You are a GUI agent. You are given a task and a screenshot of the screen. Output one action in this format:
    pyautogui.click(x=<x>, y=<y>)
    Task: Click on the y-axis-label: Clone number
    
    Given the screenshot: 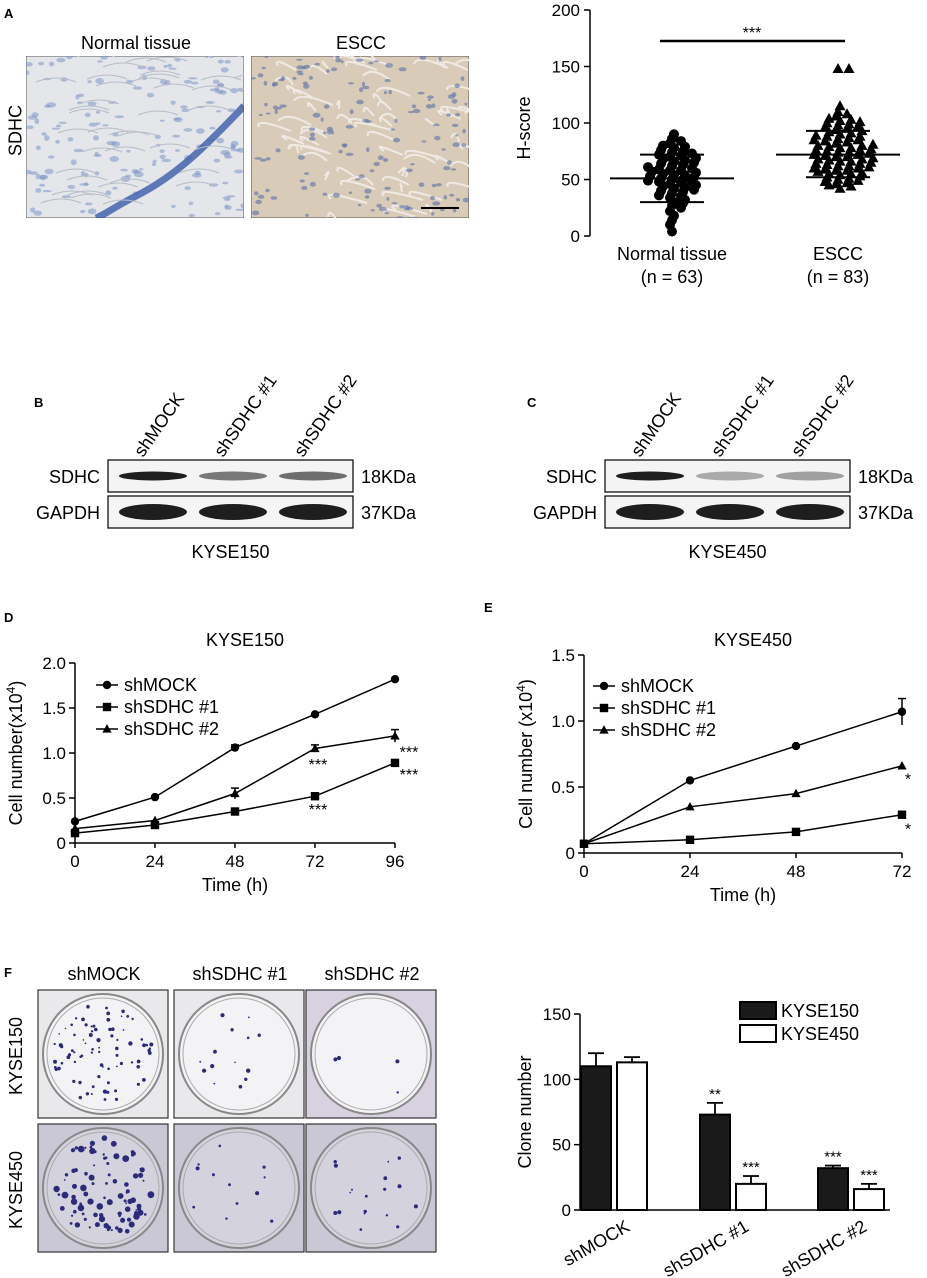 What is the action you would take?
    pyautogui.click(x=525, y=1111)
    